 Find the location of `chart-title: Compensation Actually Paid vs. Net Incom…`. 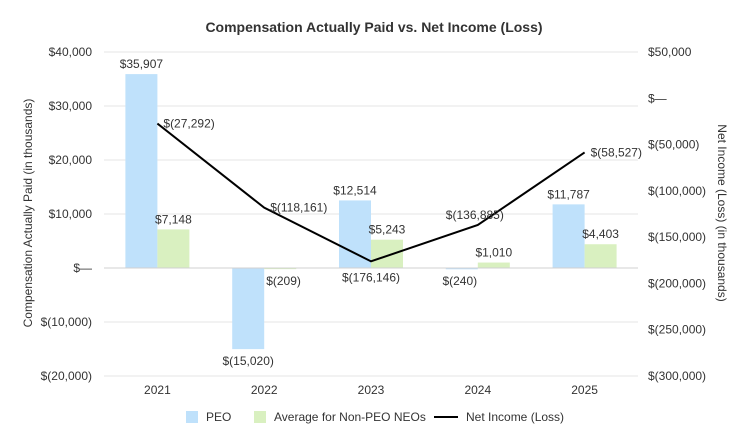

chart-title: Compensation Actually Paid vs. Net Incom… is located at coordinates (373, 27).